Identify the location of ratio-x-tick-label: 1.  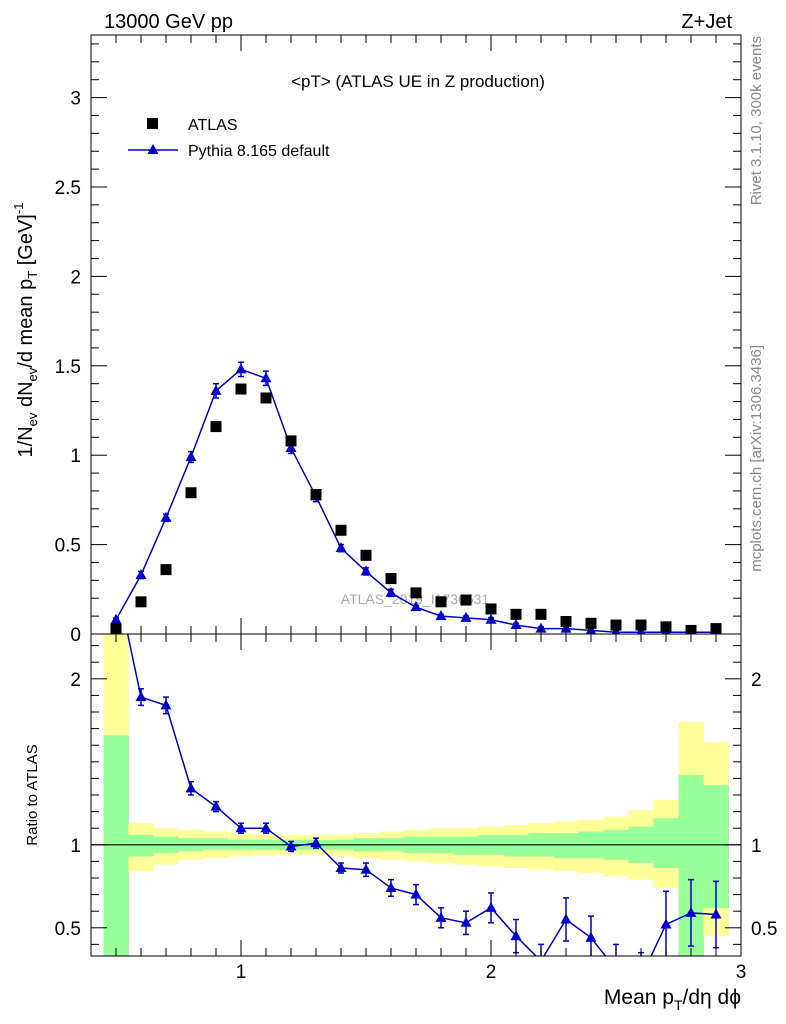
(241, 972).